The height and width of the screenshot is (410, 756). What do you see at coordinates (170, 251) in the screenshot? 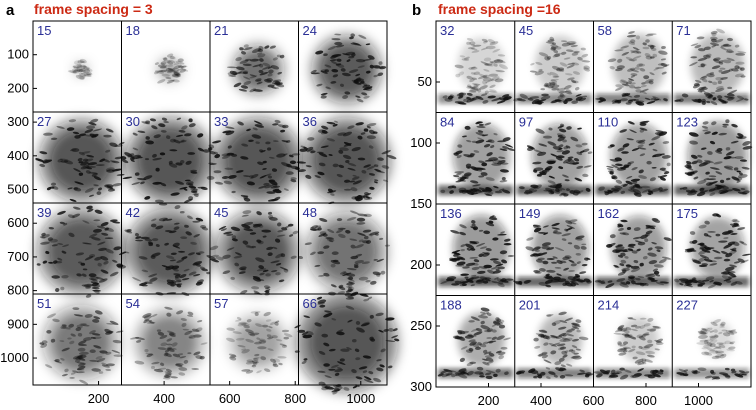
I see `panel-a-cell: 42` at bounding box center [170, 251].